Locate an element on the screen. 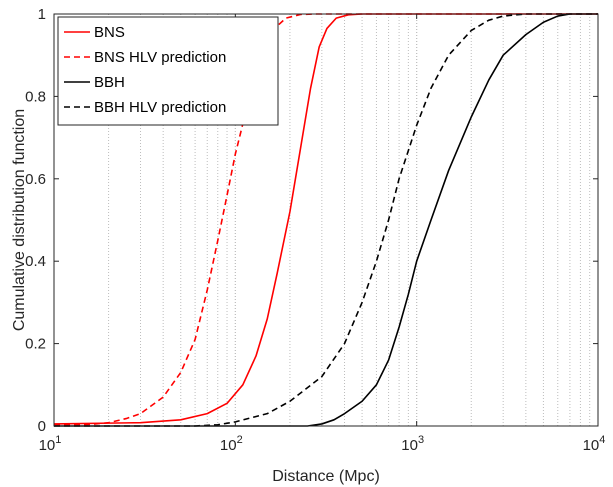 Image resolution: width=613 pixels, height=487 pixels. x-tick-label: 10⁴ is located at coordinates (594, 444).